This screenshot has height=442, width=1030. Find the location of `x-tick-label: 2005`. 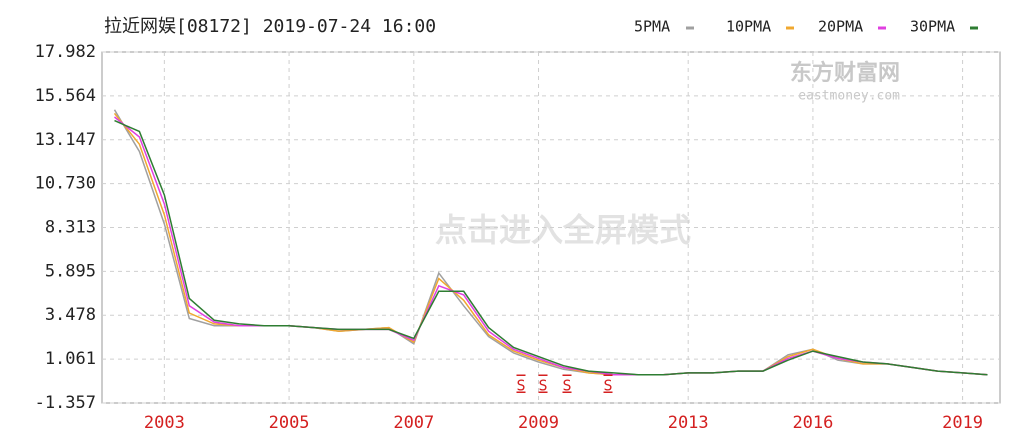

x-tick-label: 2005 is located at coordinates (289, 423).